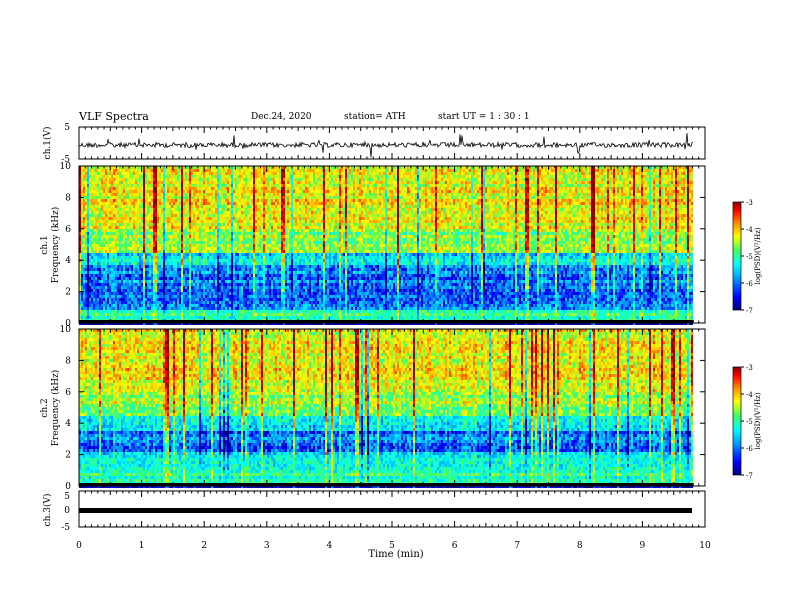 This screenshot has height=612, width=792. I want to click on ch3-waveform-ylabel: ch.3(V), so click(47, 510).